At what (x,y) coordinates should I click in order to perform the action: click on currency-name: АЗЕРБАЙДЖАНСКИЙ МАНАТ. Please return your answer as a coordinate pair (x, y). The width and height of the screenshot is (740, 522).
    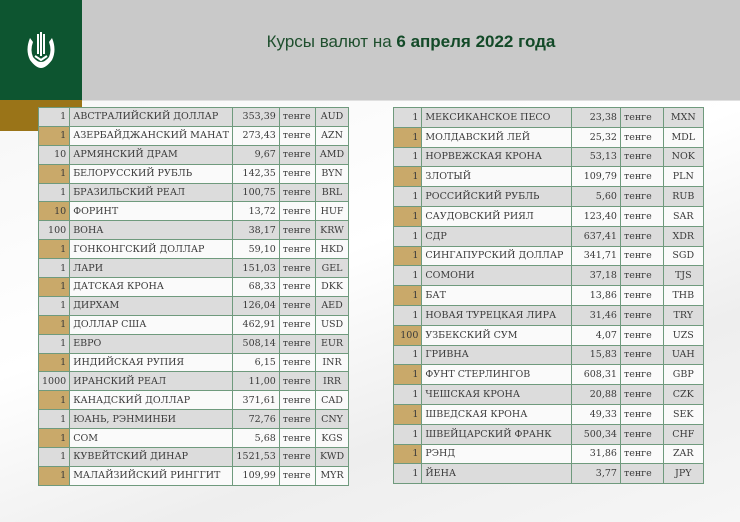
    Looking at the image, I should click on (151, 135).